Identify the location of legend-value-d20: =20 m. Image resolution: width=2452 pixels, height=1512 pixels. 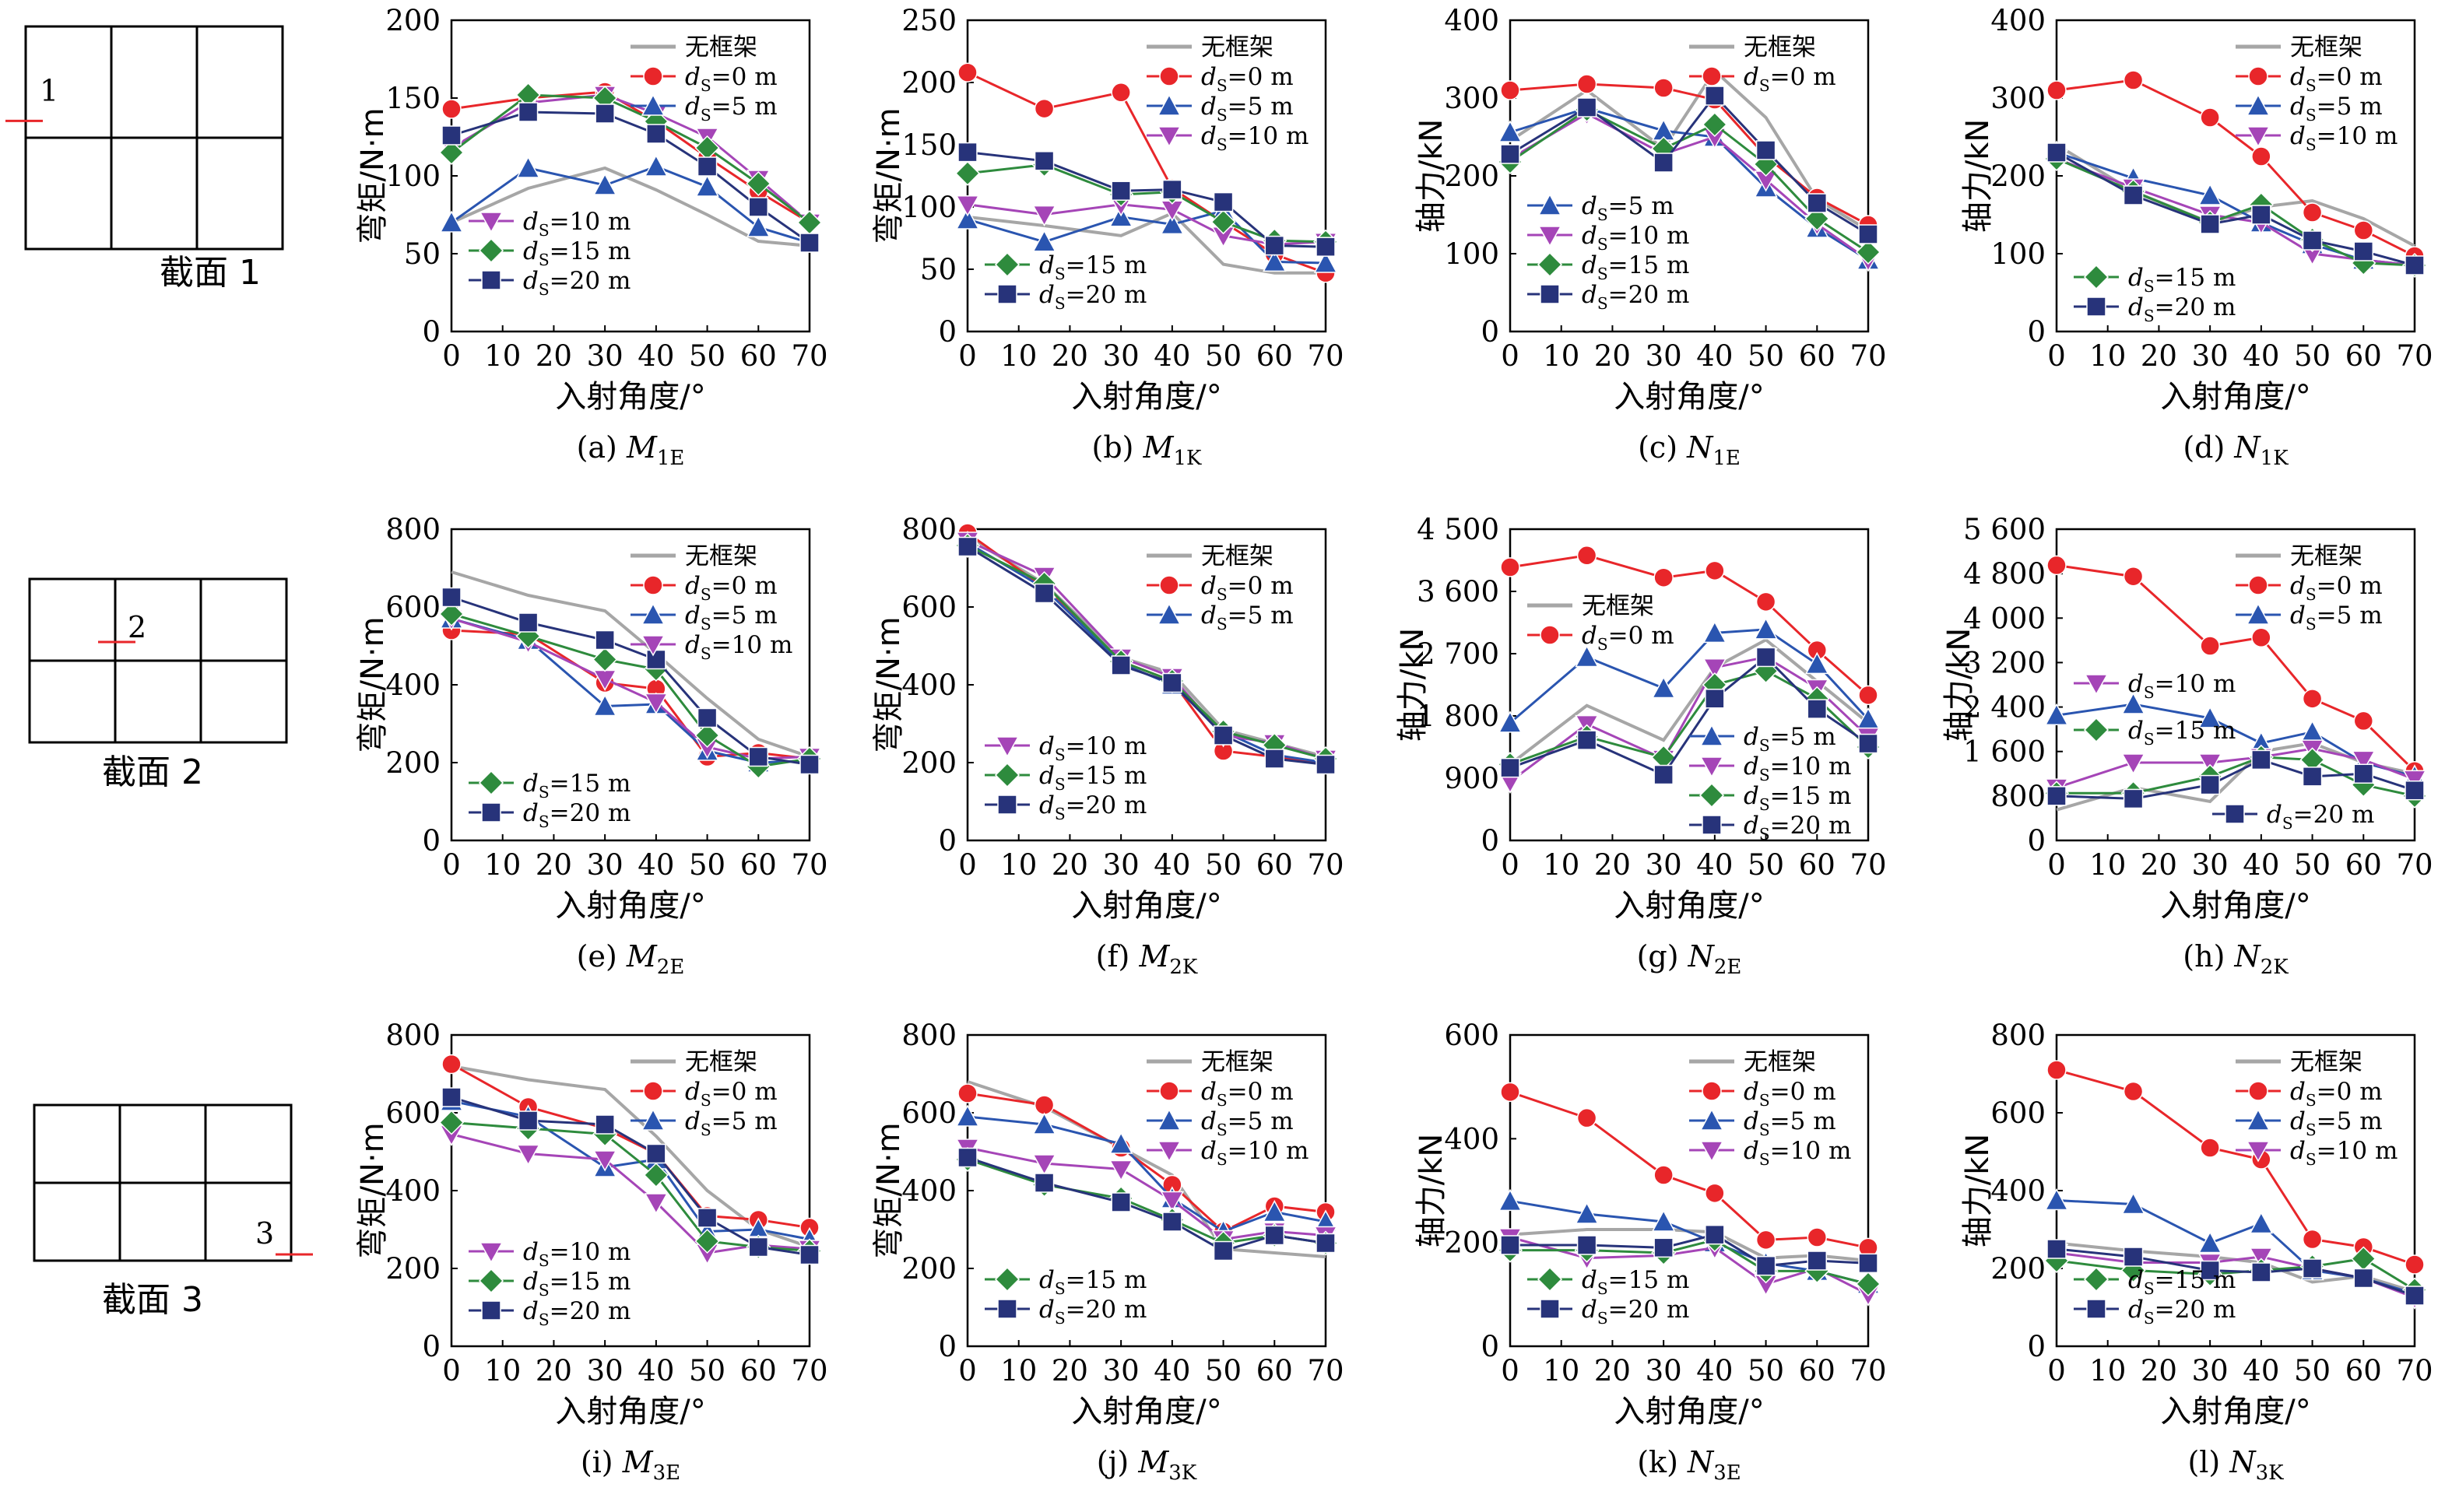
(1811, 826).